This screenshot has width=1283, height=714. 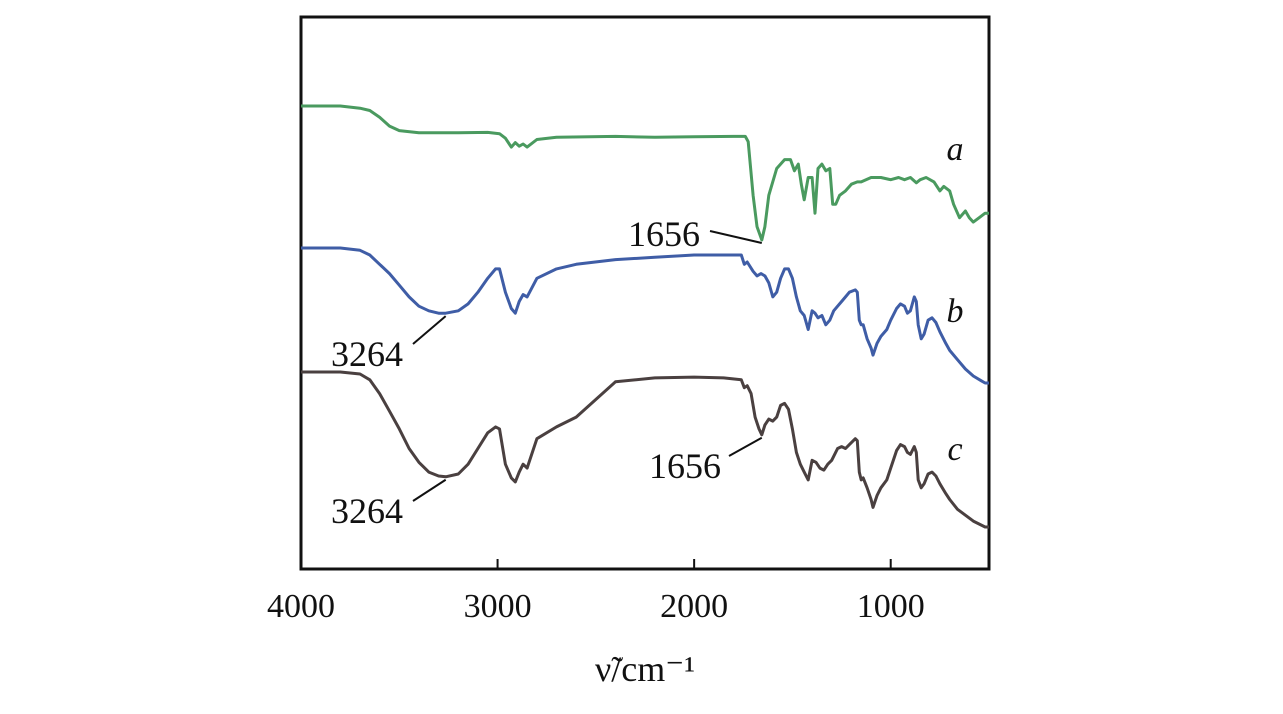 What do you see at coordinates (955, 311) in the screenshot?
I see `series-label-b: b` at bounding box center [955, 311].